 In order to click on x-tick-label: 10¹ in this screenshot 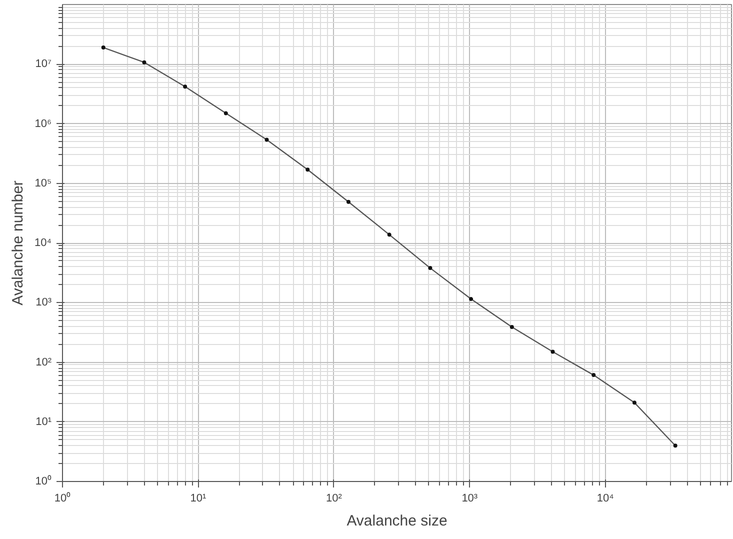, I will do `click(198, 498)`.